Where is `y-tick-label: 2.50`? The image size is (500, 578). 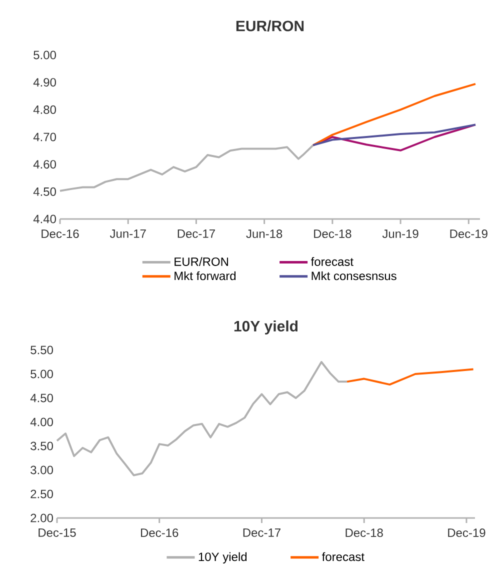
y-tick-label: 2.50 is located at coordinates (41, 494).